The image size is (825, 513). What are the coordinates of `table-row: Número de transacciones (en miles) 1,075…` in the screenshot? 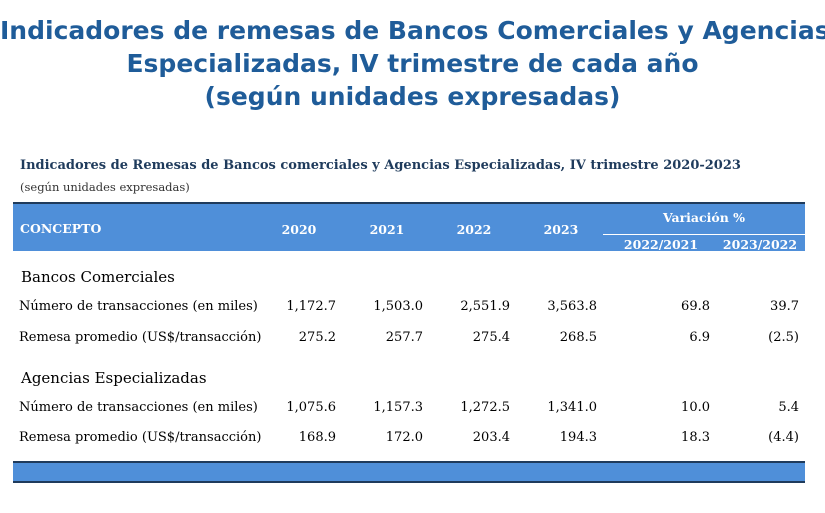 It's located at (409, 410).